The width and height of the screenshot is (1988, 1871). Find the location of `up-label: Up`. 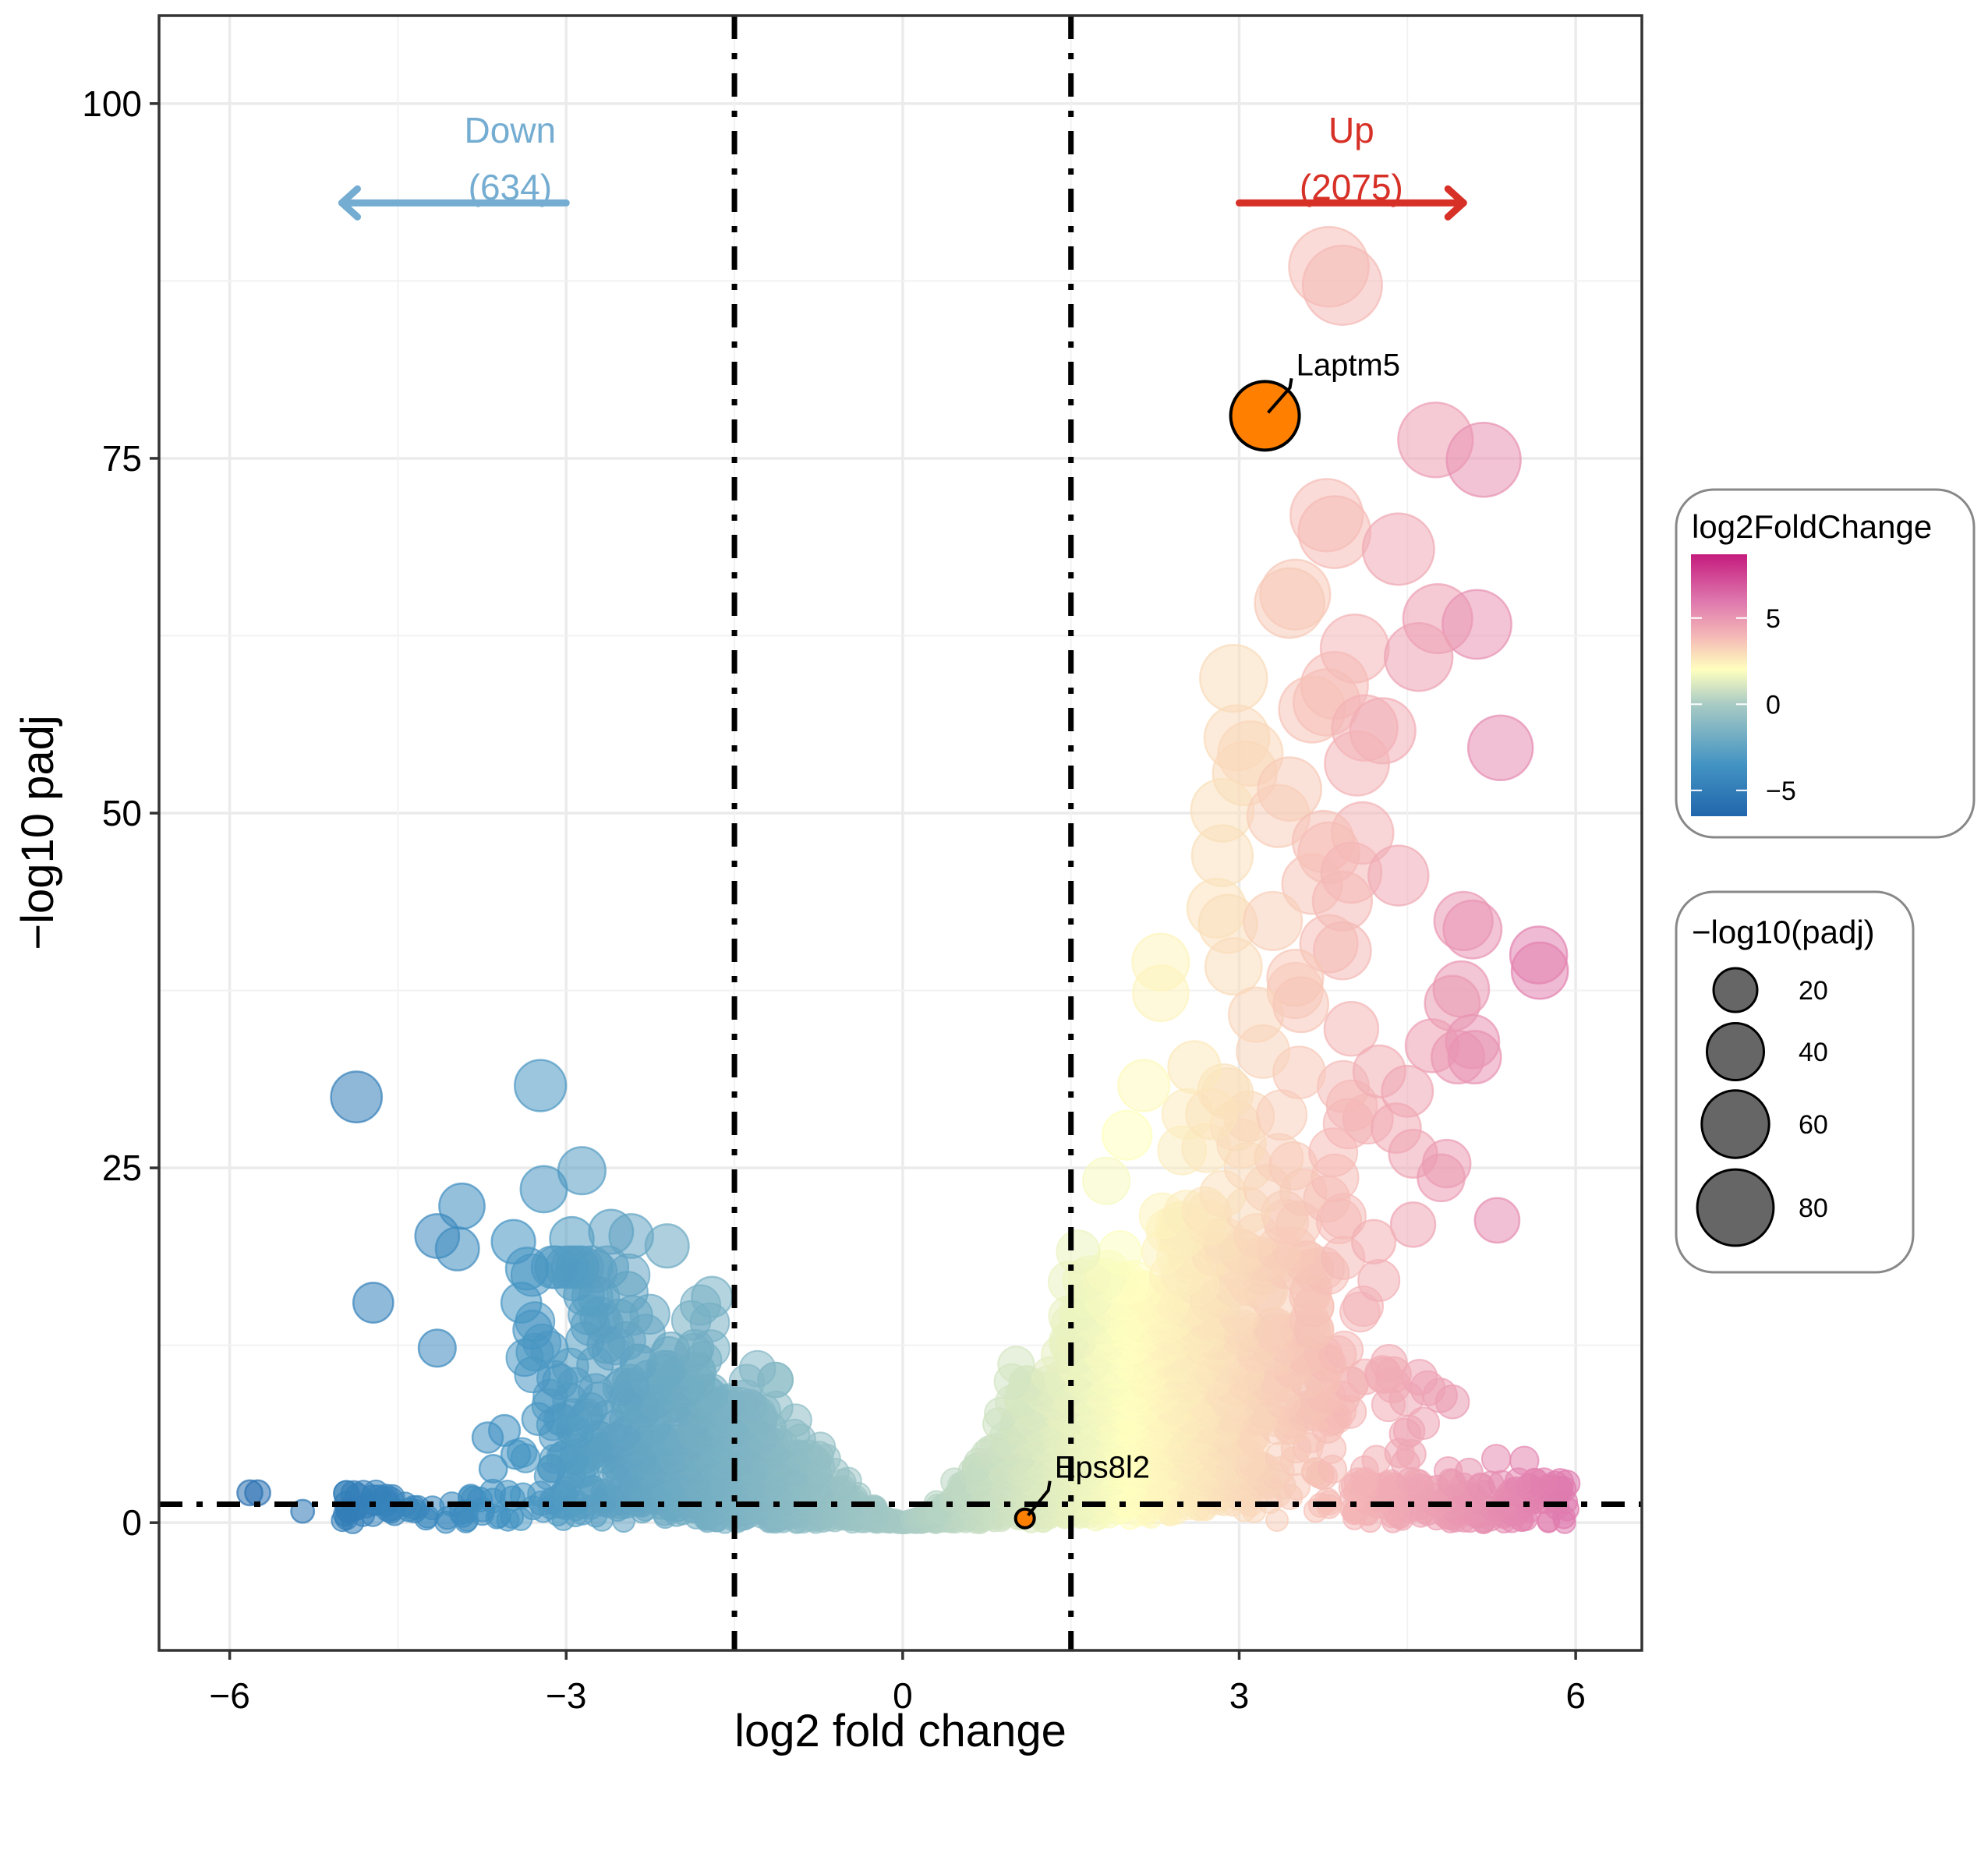

up-label: Up is located at coordinates (1351, 130).